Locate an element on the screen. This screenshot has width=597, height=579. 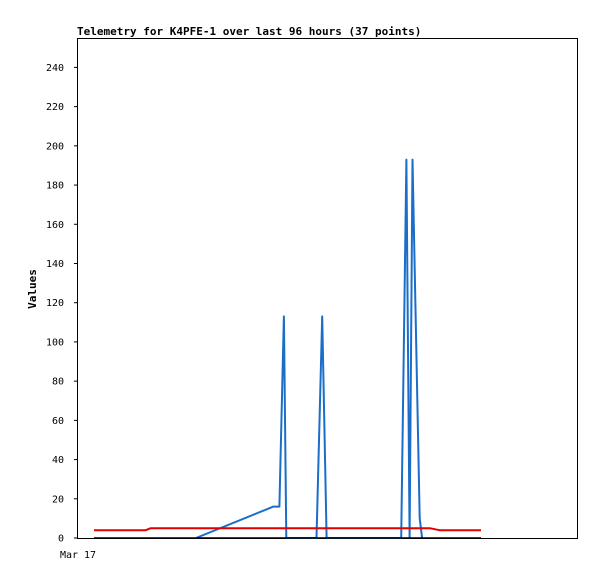
x-tick-label: Mar 17 is located at coordinates (78, 555).